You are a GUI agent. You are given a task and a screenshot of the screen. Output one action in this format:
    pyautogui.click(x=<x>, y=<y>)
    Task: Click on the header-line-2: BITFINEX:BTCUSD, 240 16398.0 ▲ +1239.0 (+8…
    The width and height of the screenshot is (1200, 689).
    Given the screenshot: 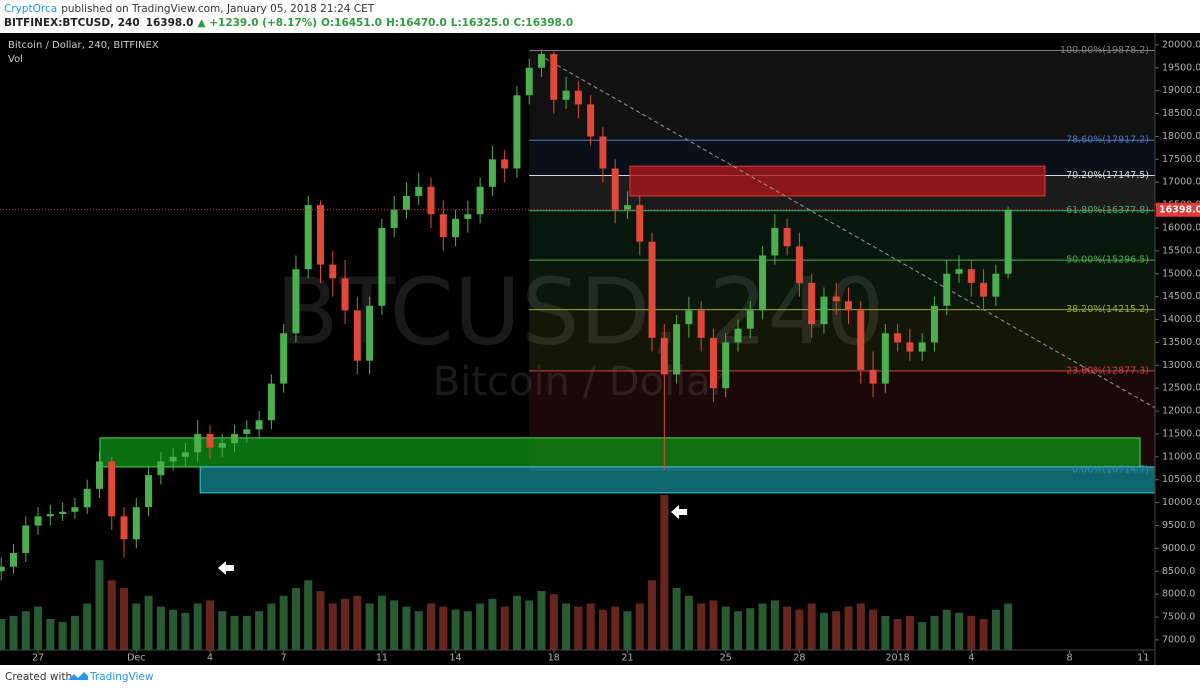 What is the action you would take?
    pyautogui.click(x=288, y=23)
    